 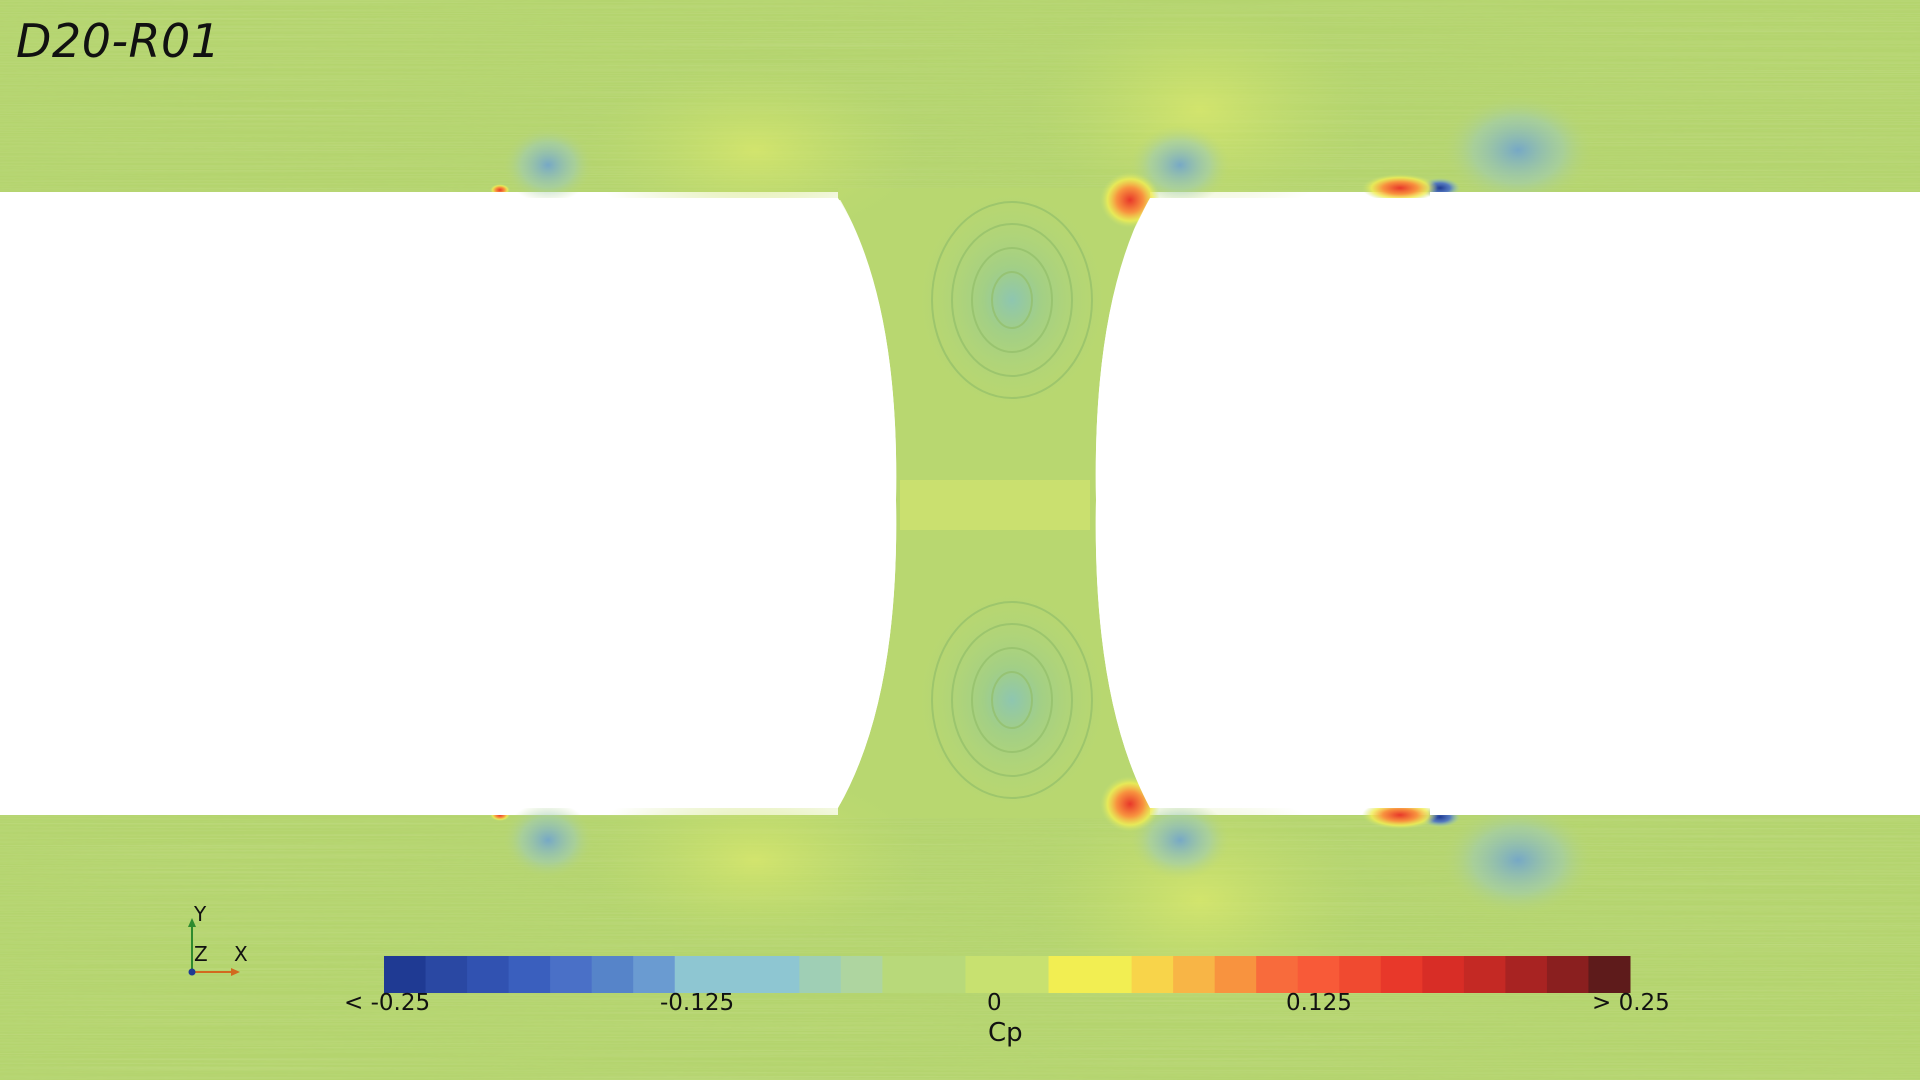 I want to click on vortex-upper, so click(x=1012, y=300).